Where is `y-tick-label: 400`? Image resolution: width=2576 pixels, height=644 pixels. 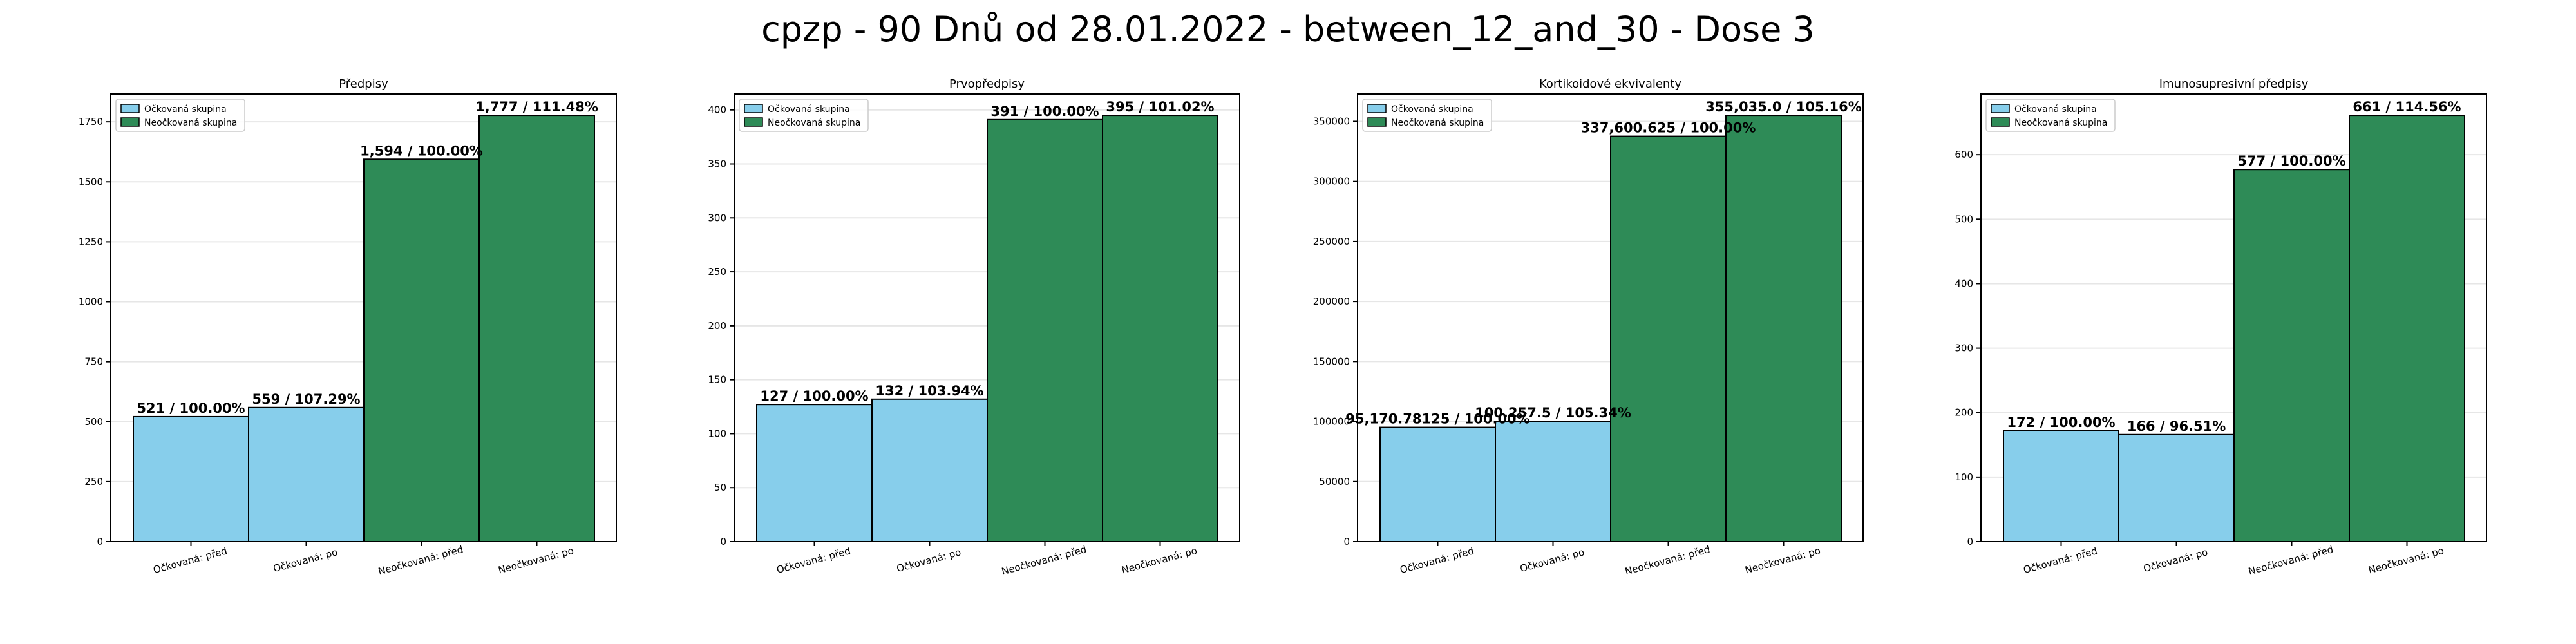
y-tick-label: 400 is located at coordinates (717, 110).